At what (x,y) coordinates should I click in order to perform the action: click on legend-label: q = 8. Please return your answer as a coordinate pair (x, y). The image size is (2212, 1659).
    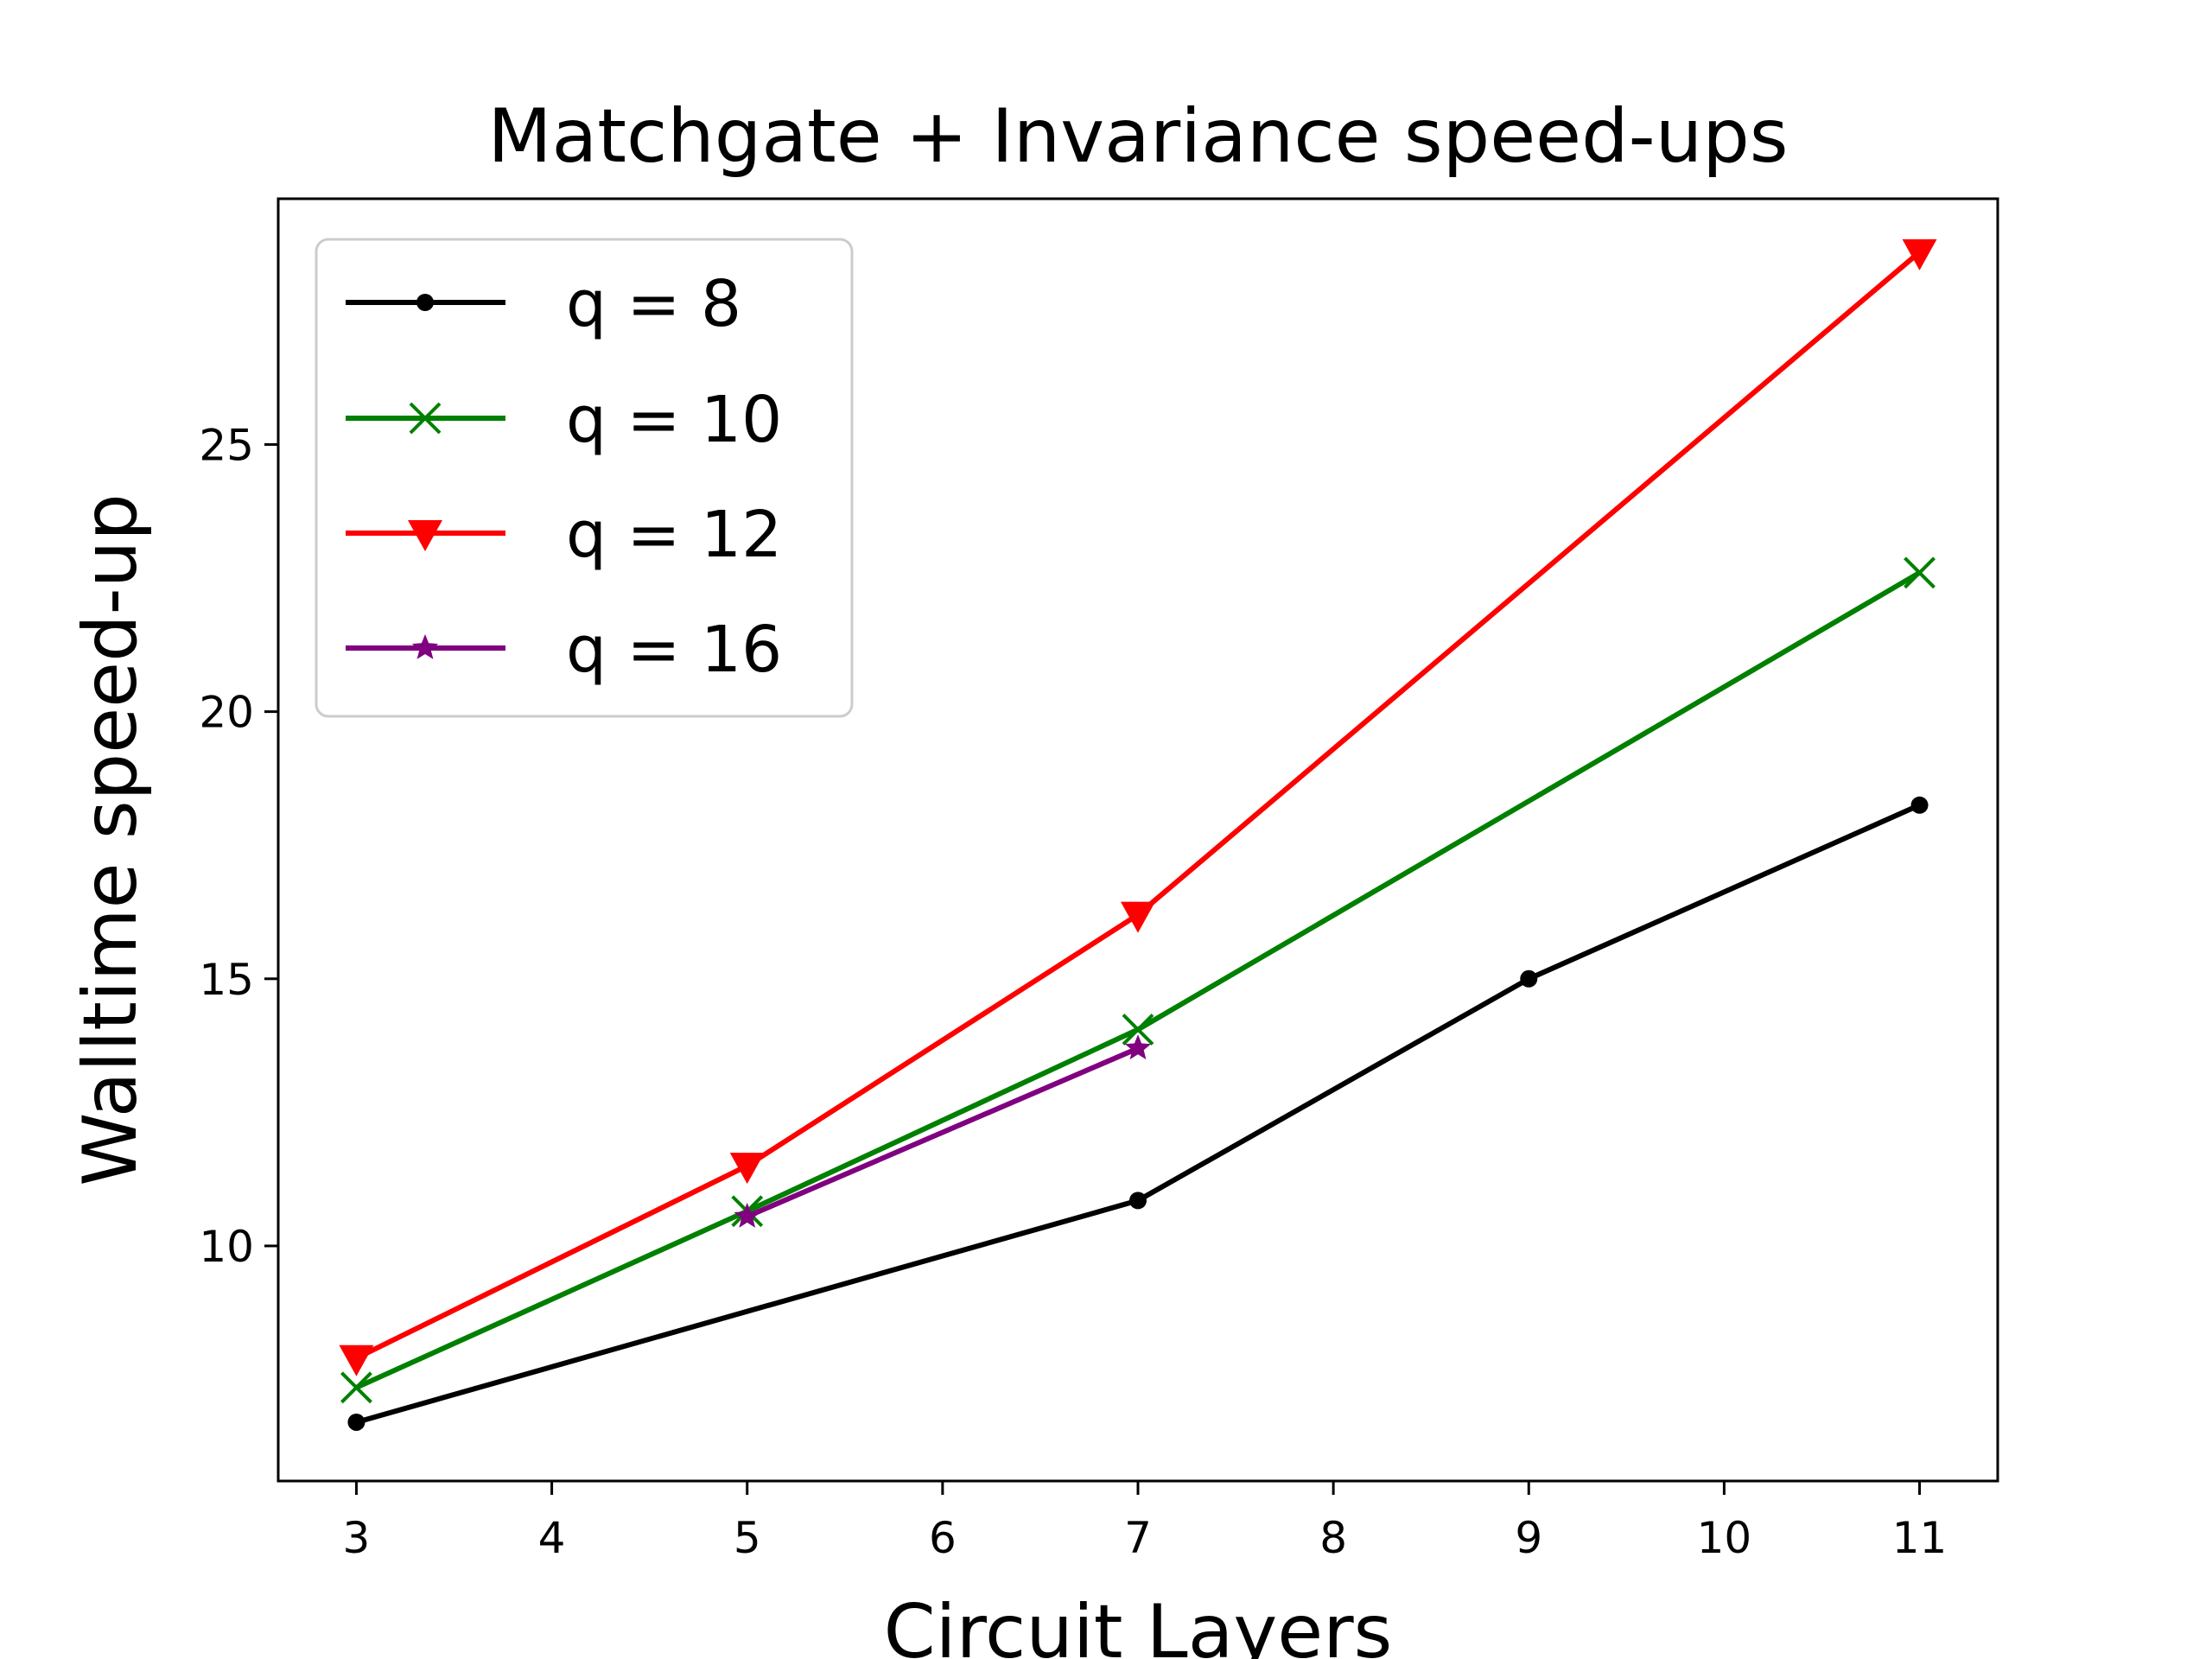
    Looking at the image, I should click on (653, 304).